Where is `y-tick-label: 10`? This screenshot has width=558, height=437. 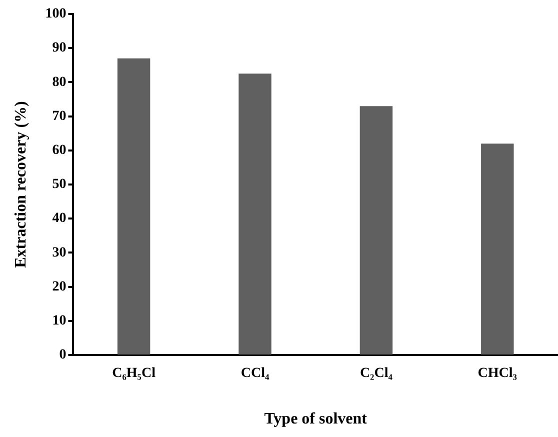 y-tick-label: 10 is located at coordinates (59, 321).